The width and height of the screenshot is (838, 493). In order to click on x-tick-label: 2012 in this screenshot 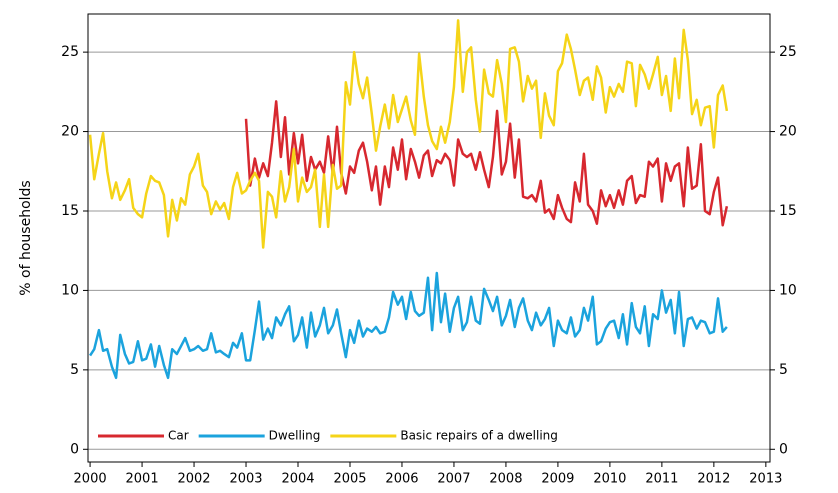, I will do `click(713, 479)`.